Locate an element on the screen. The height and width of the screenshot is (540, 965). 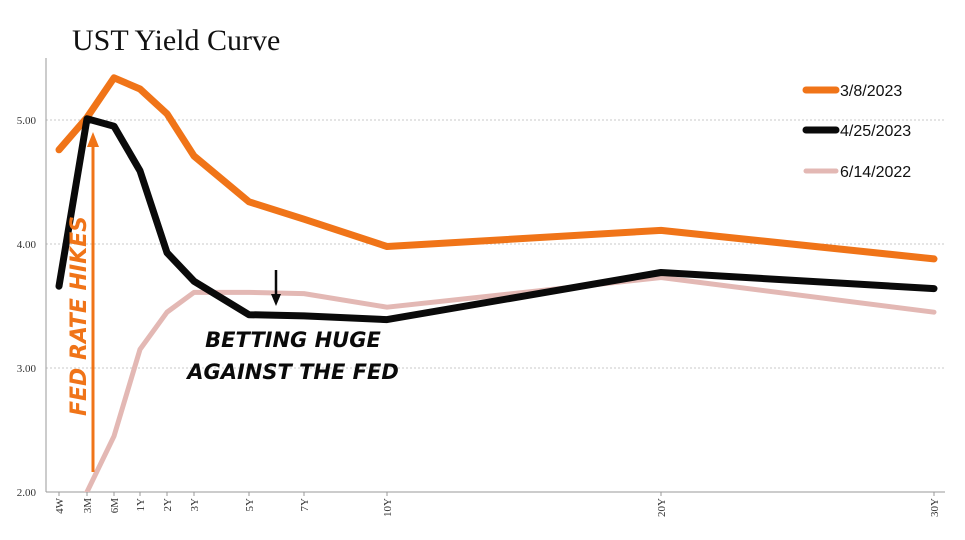
chart-title: UST Yield Curve is located at coordinates (176, 40).